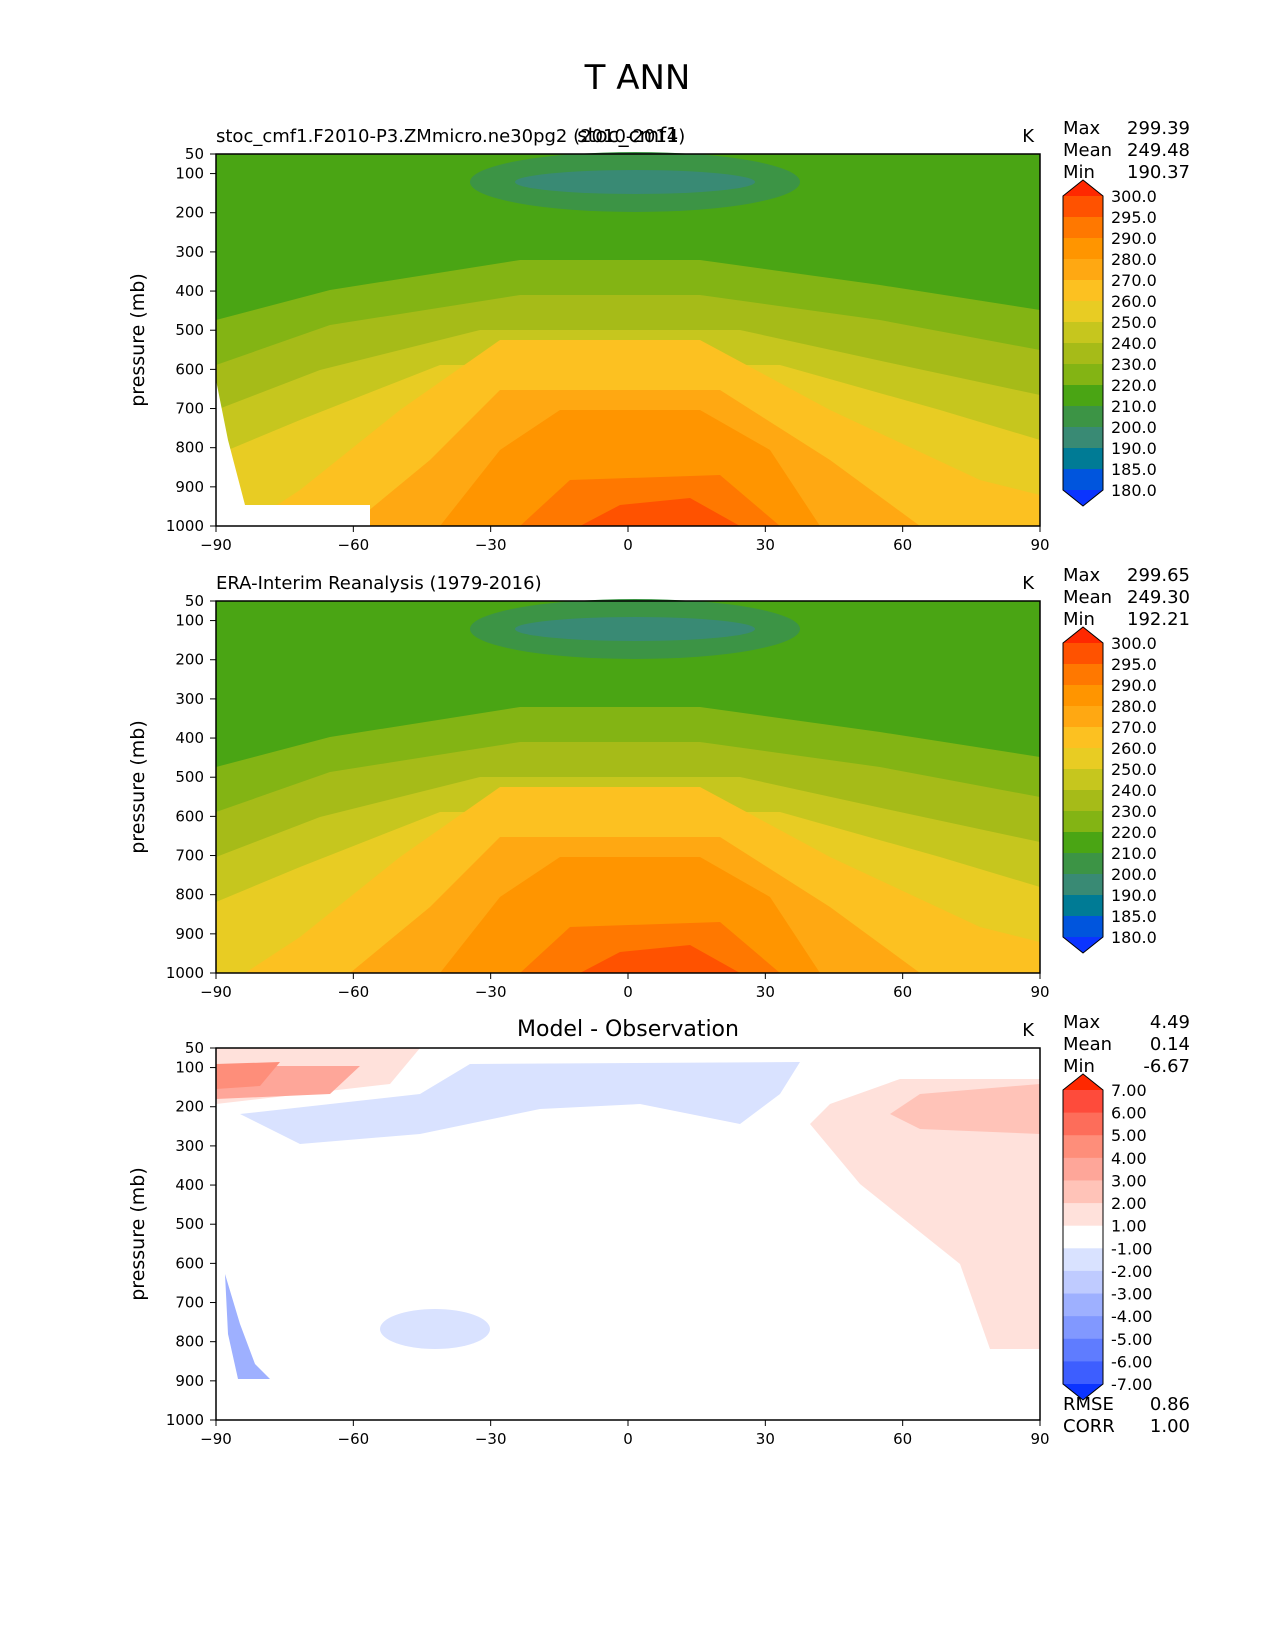  What do you see at coordinates (189, 174) in the screenshot?
I see `y-tick-label: 100` at bounding box center [189, 174].